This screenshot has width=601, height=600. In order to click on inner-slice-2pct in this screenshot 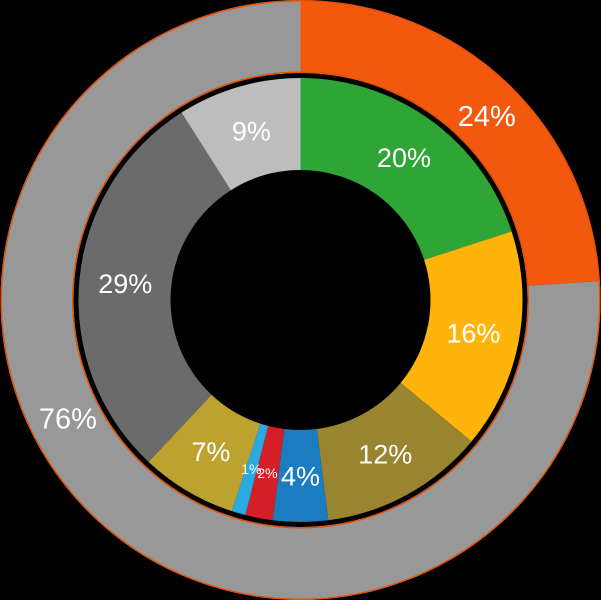, I will do `click(265, 473)`.